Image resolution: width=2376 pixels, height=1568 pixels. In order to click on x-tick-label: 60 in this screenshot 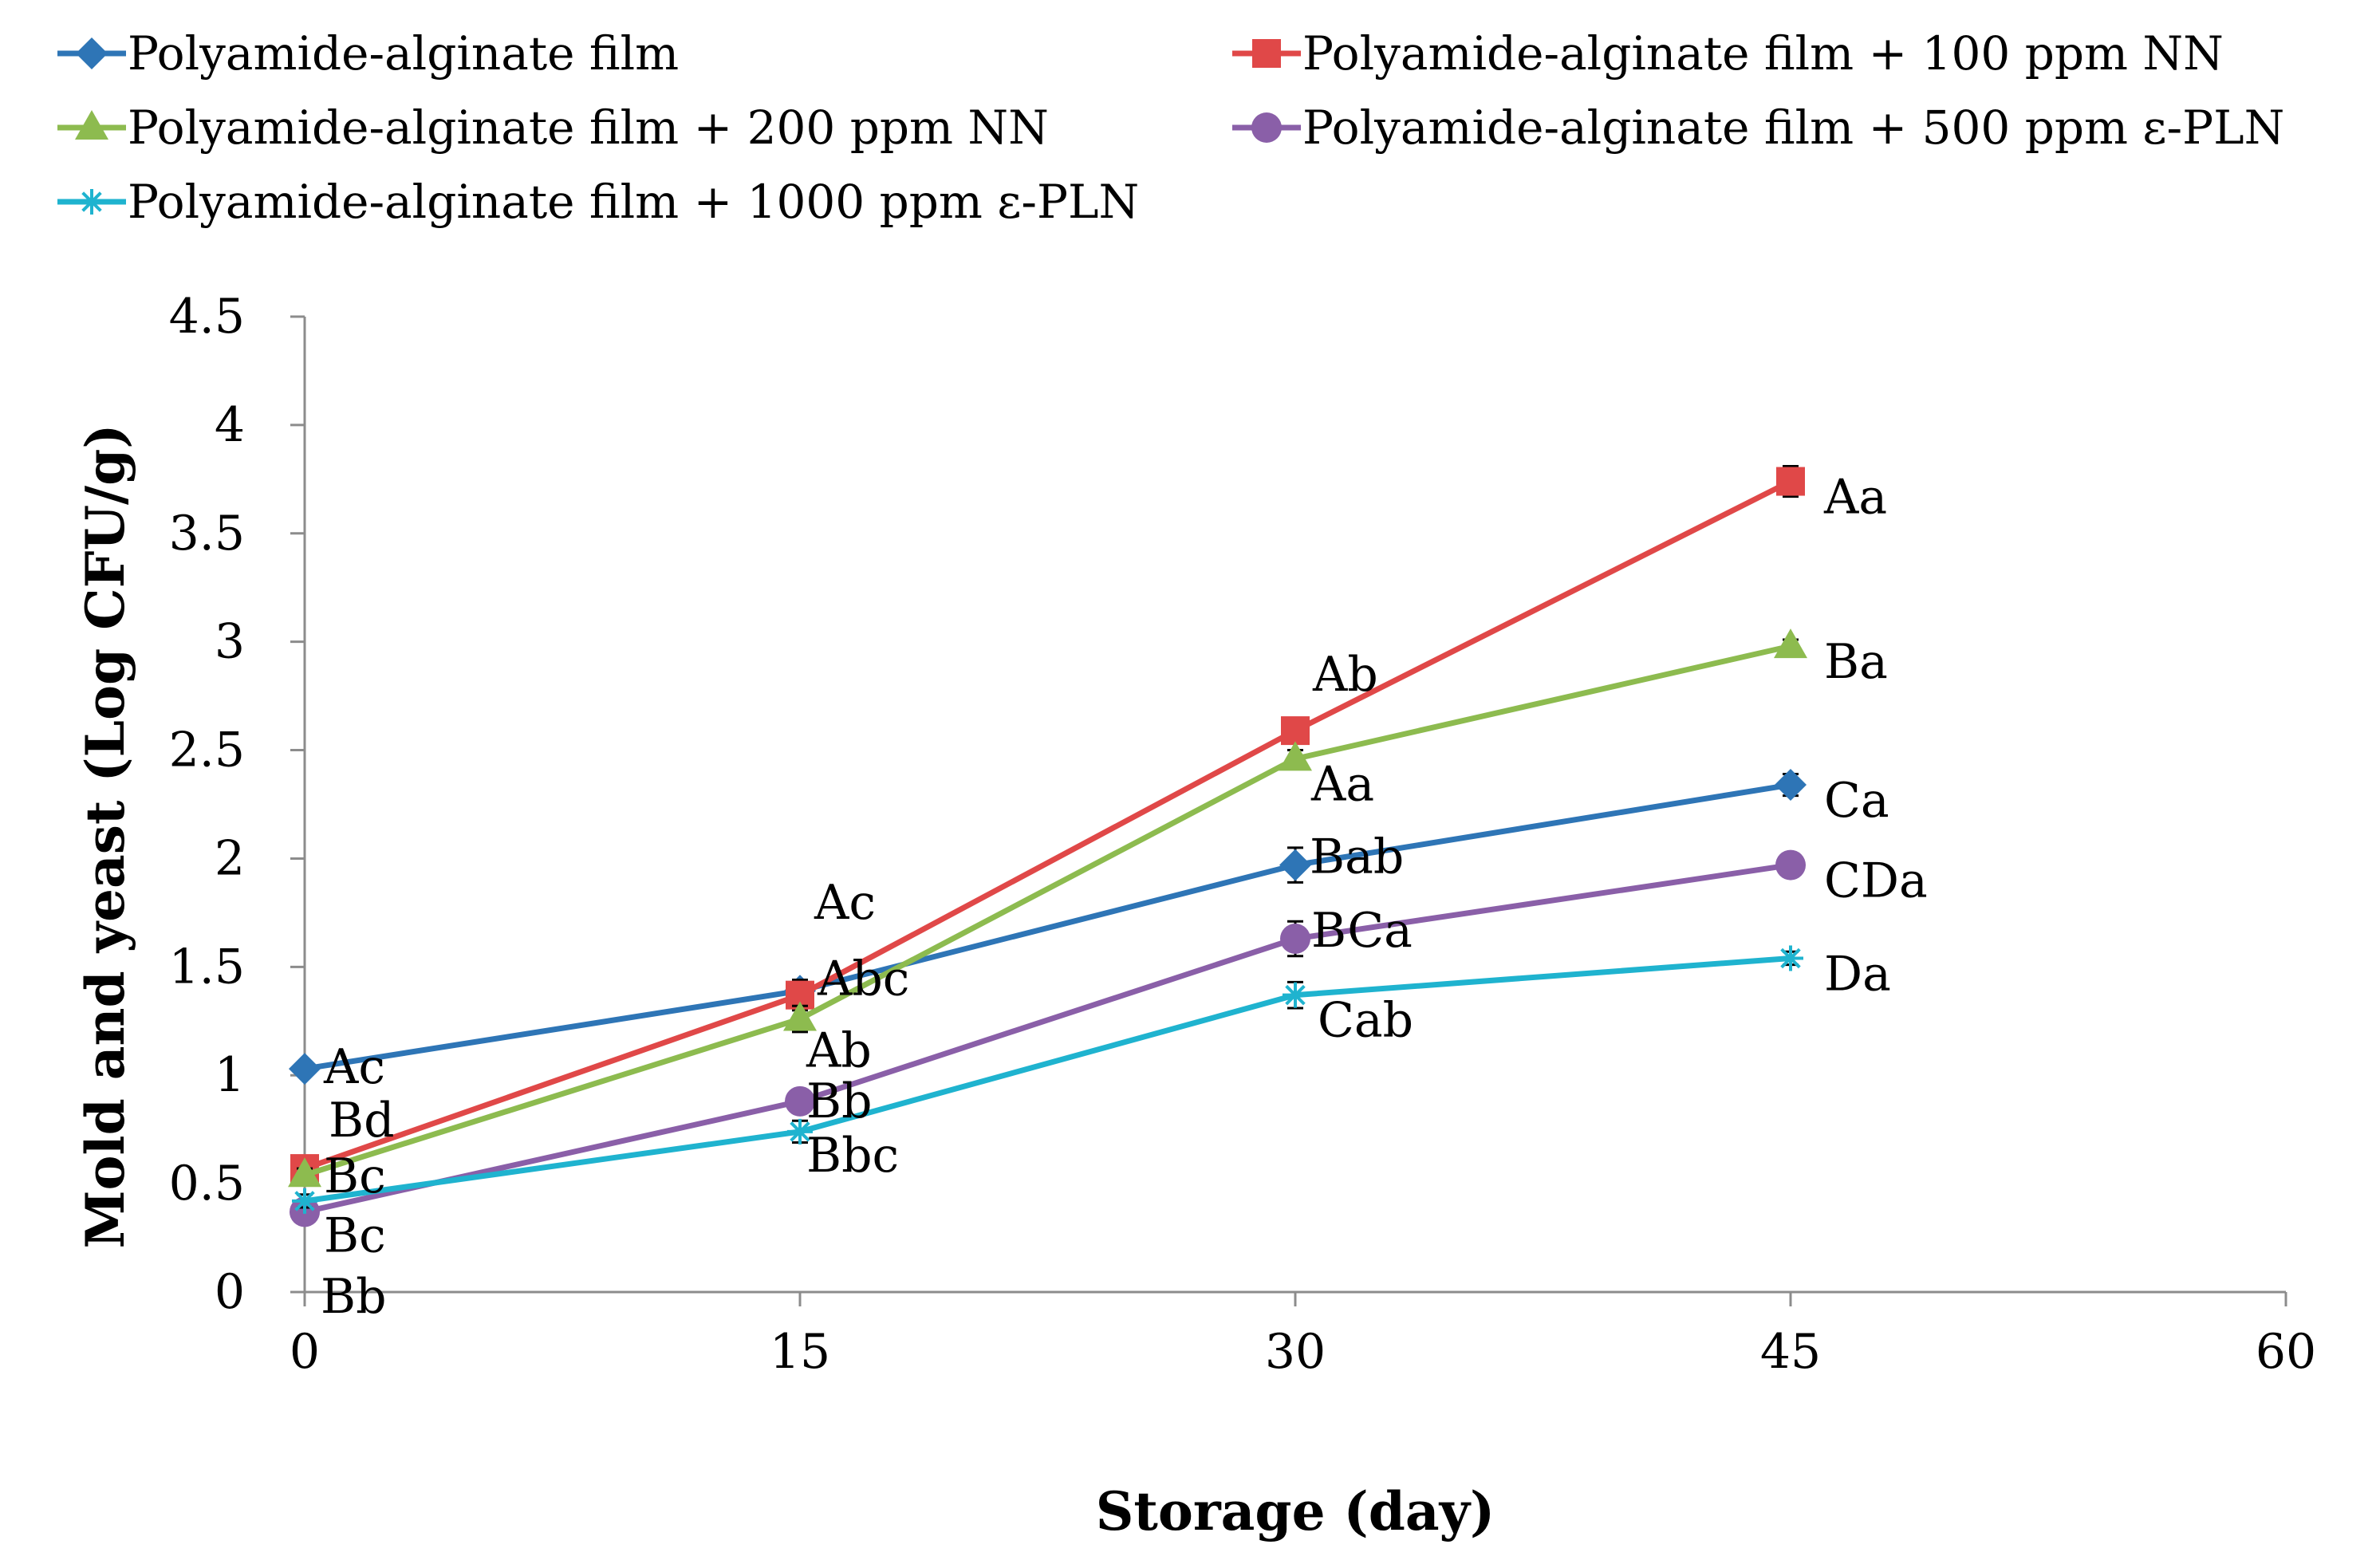, I will do `click(2286, 1352)`.